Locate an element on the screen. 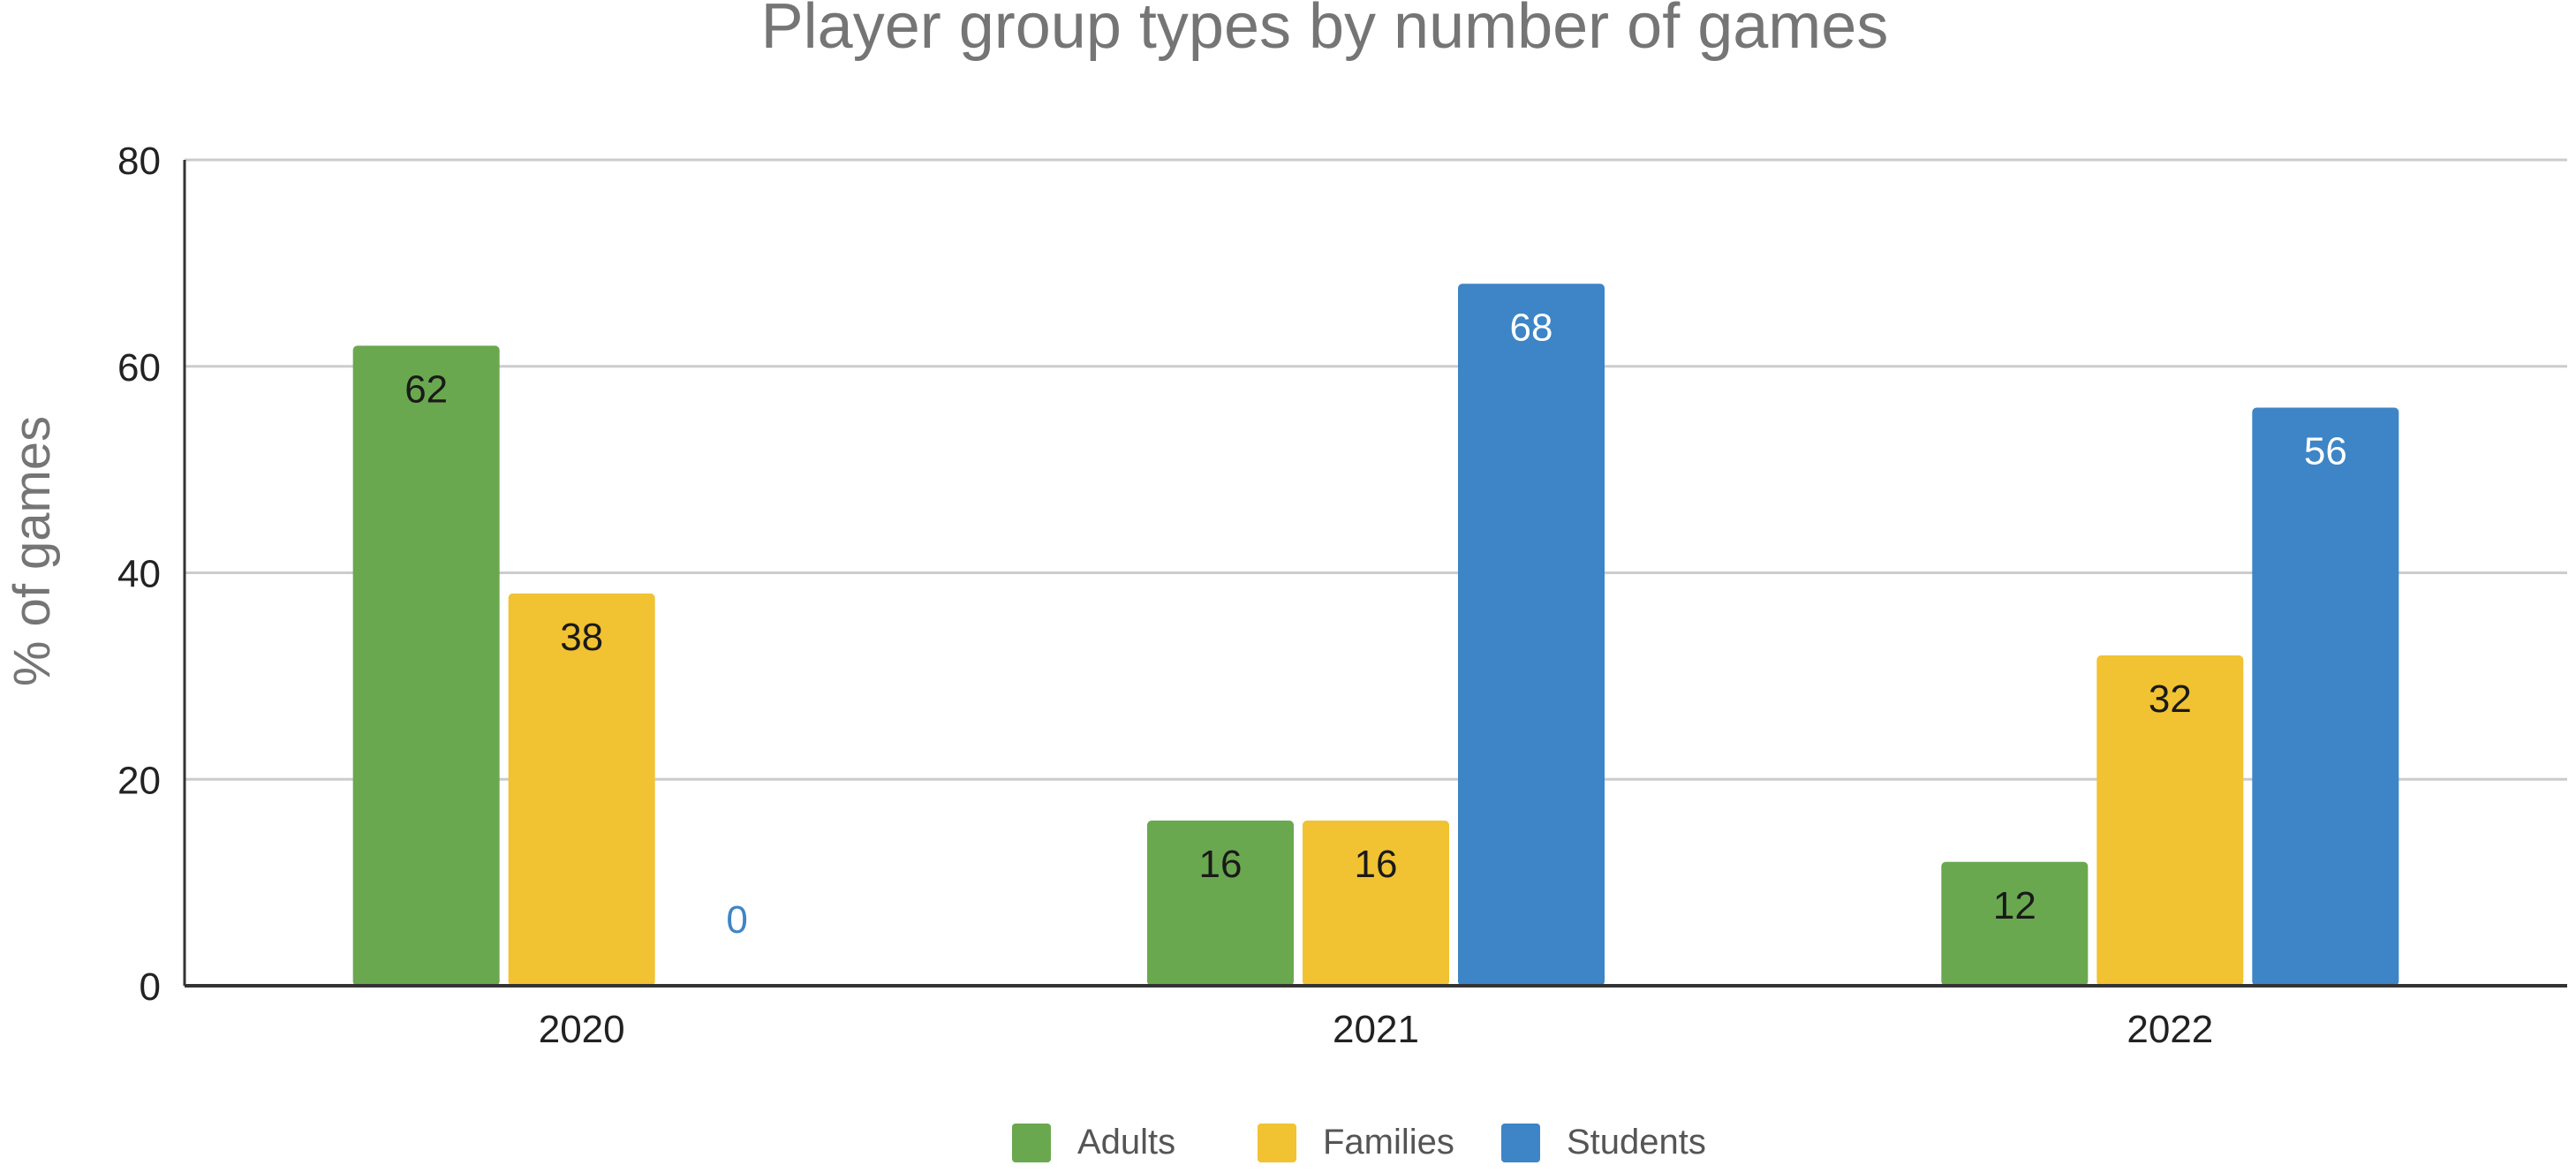 This screenshot has height=1173, width=2576. legend-swatch-families is located at coordinates (1277, 1143).